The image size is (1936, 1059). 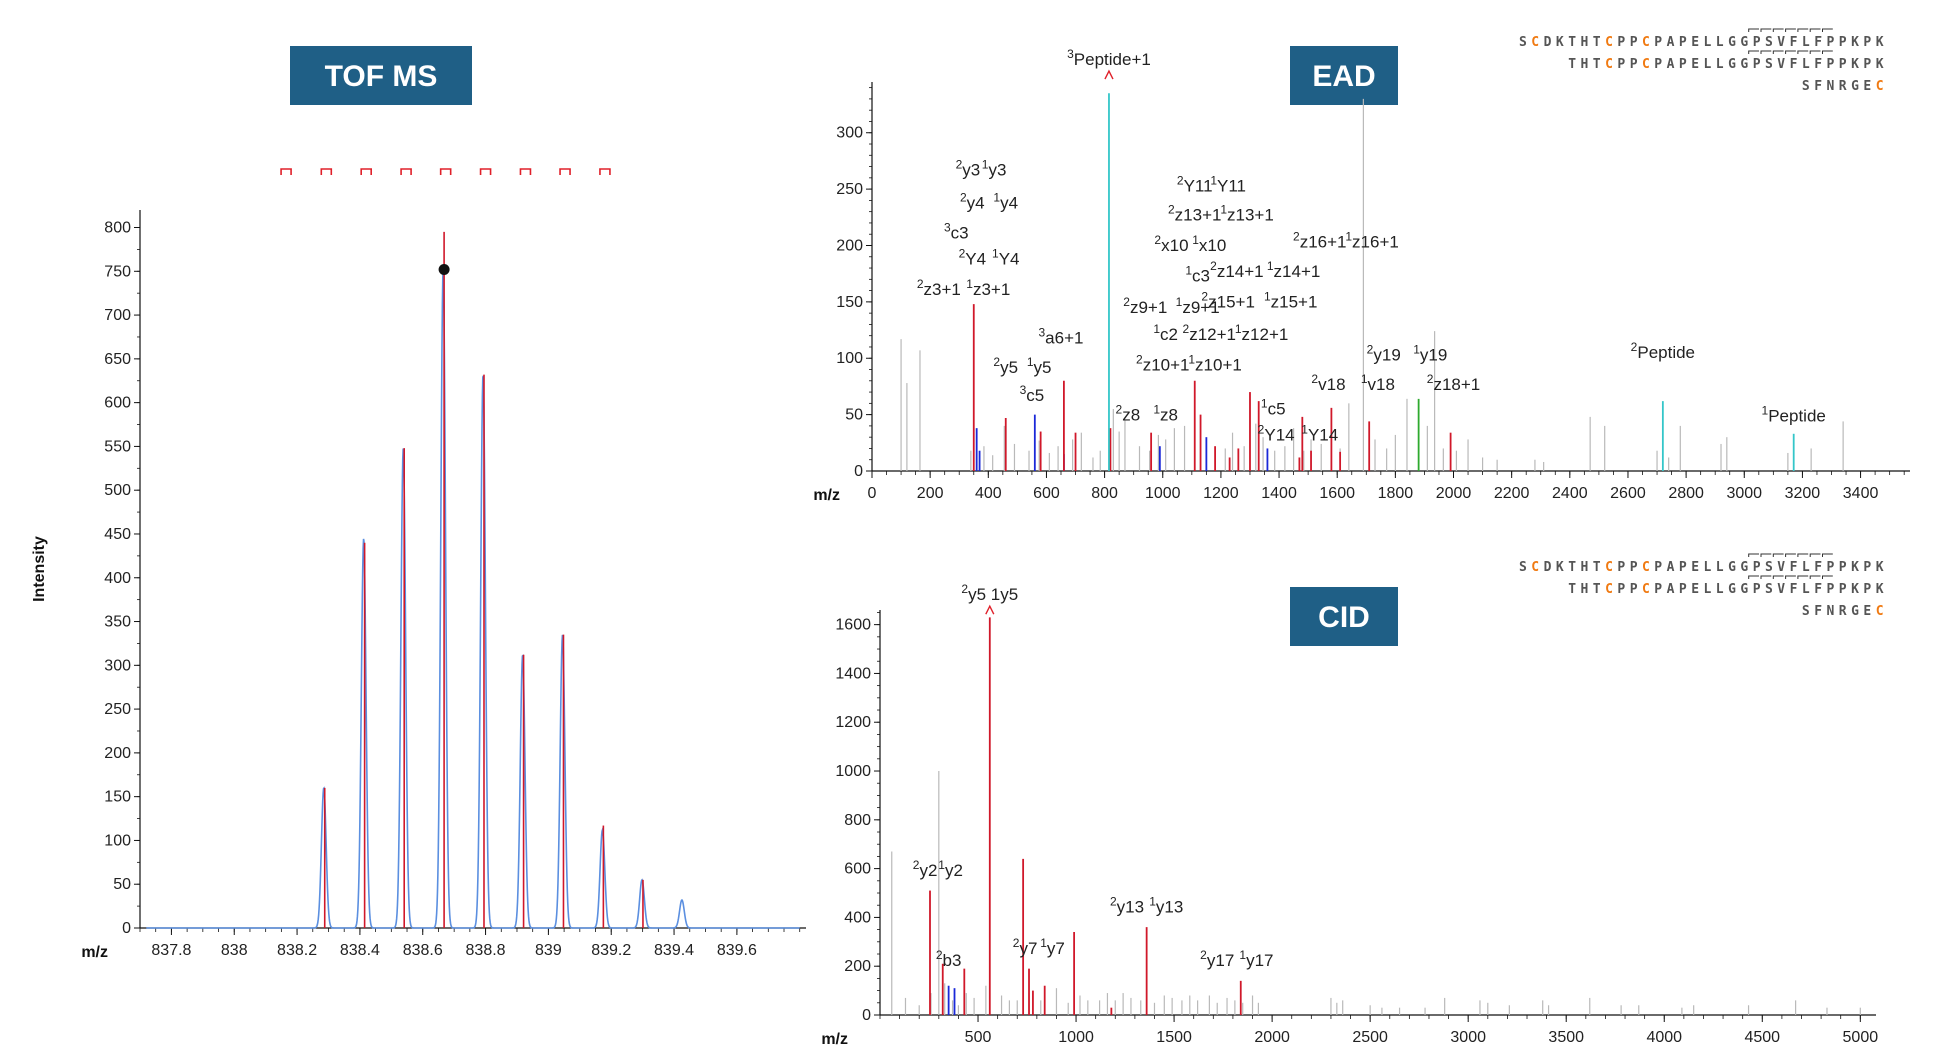 I want to click on sequence-residue: K, so click(x=1880, y=42).